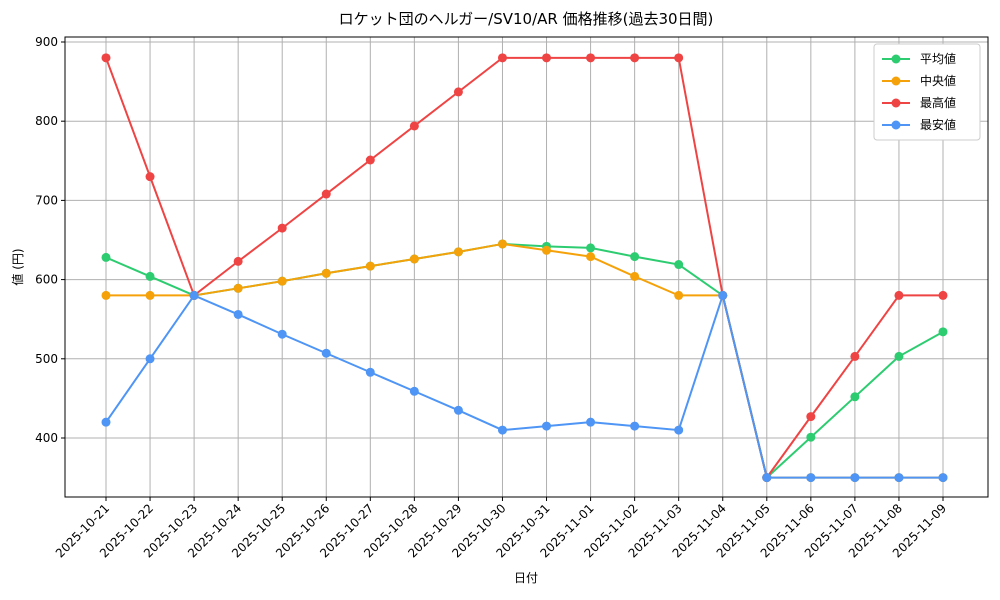  Describe the element at coordinates (938, 124) in the screenshot. I see `legend-label: 最安値` at that location.